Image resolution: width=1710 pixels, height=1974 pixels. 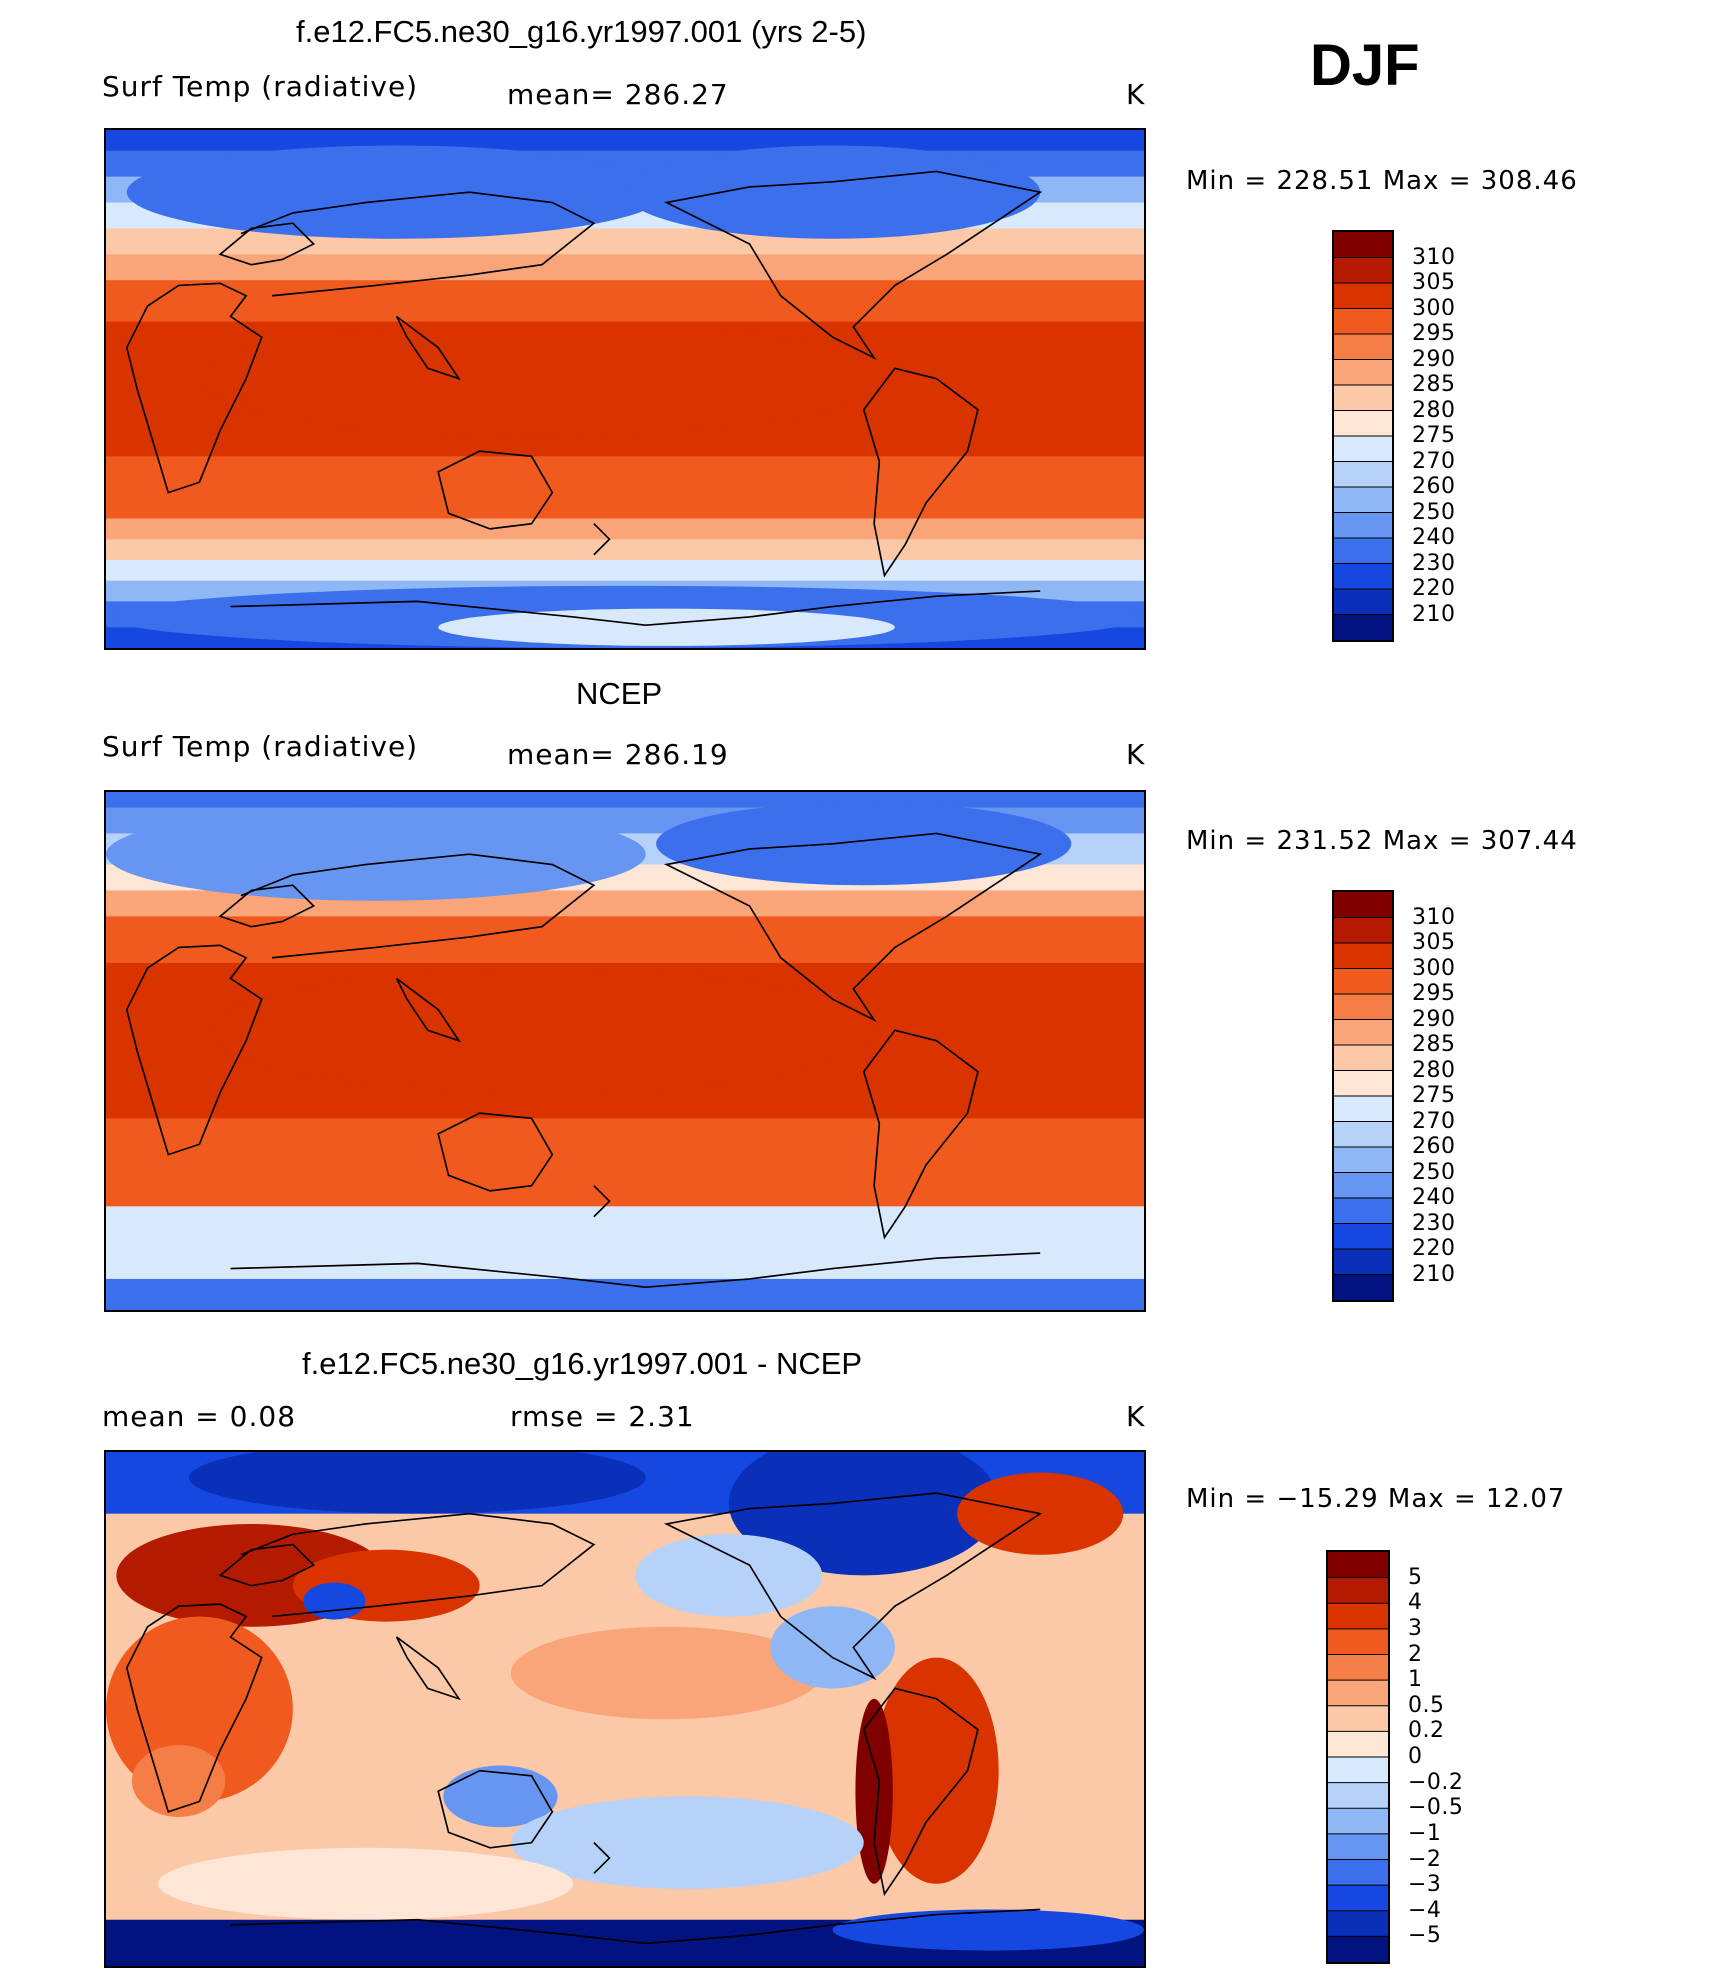 I want to click on panel1-colorbar-label: 270, so click(x=1434, y=461).